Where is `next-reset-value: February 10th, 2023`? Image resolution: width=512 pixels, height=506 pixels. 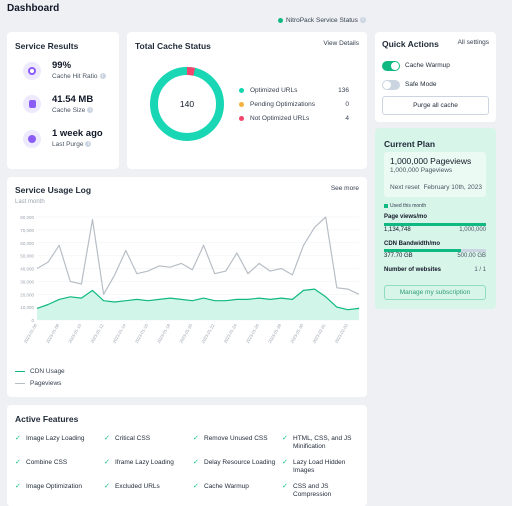
next-reset-value: February 10th, 2023 is located at coordinates (452, 187).